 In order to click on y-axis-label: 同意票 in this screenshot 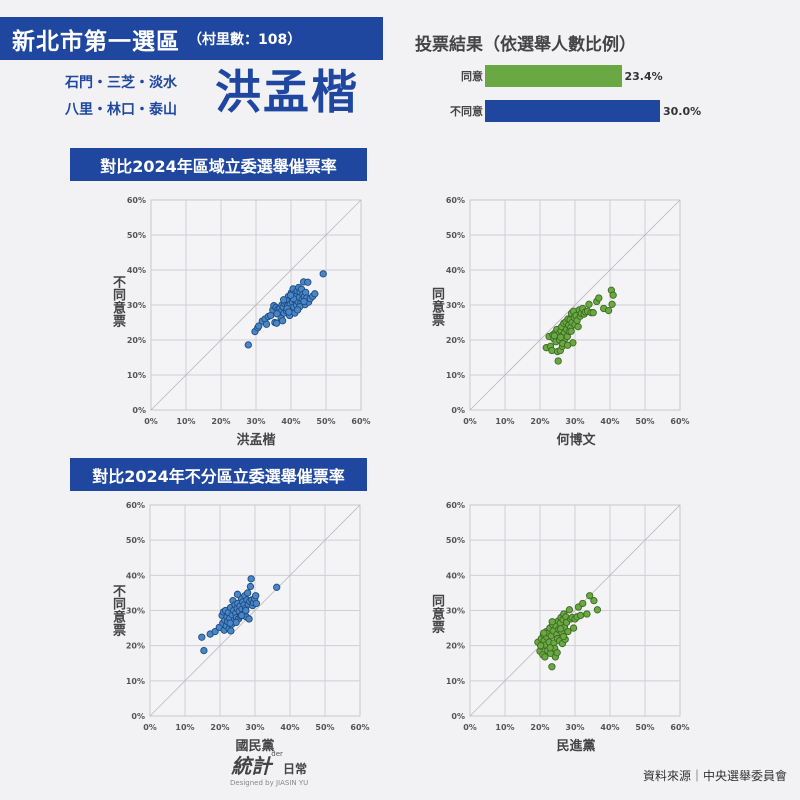, I will do `click(436, 306)`.